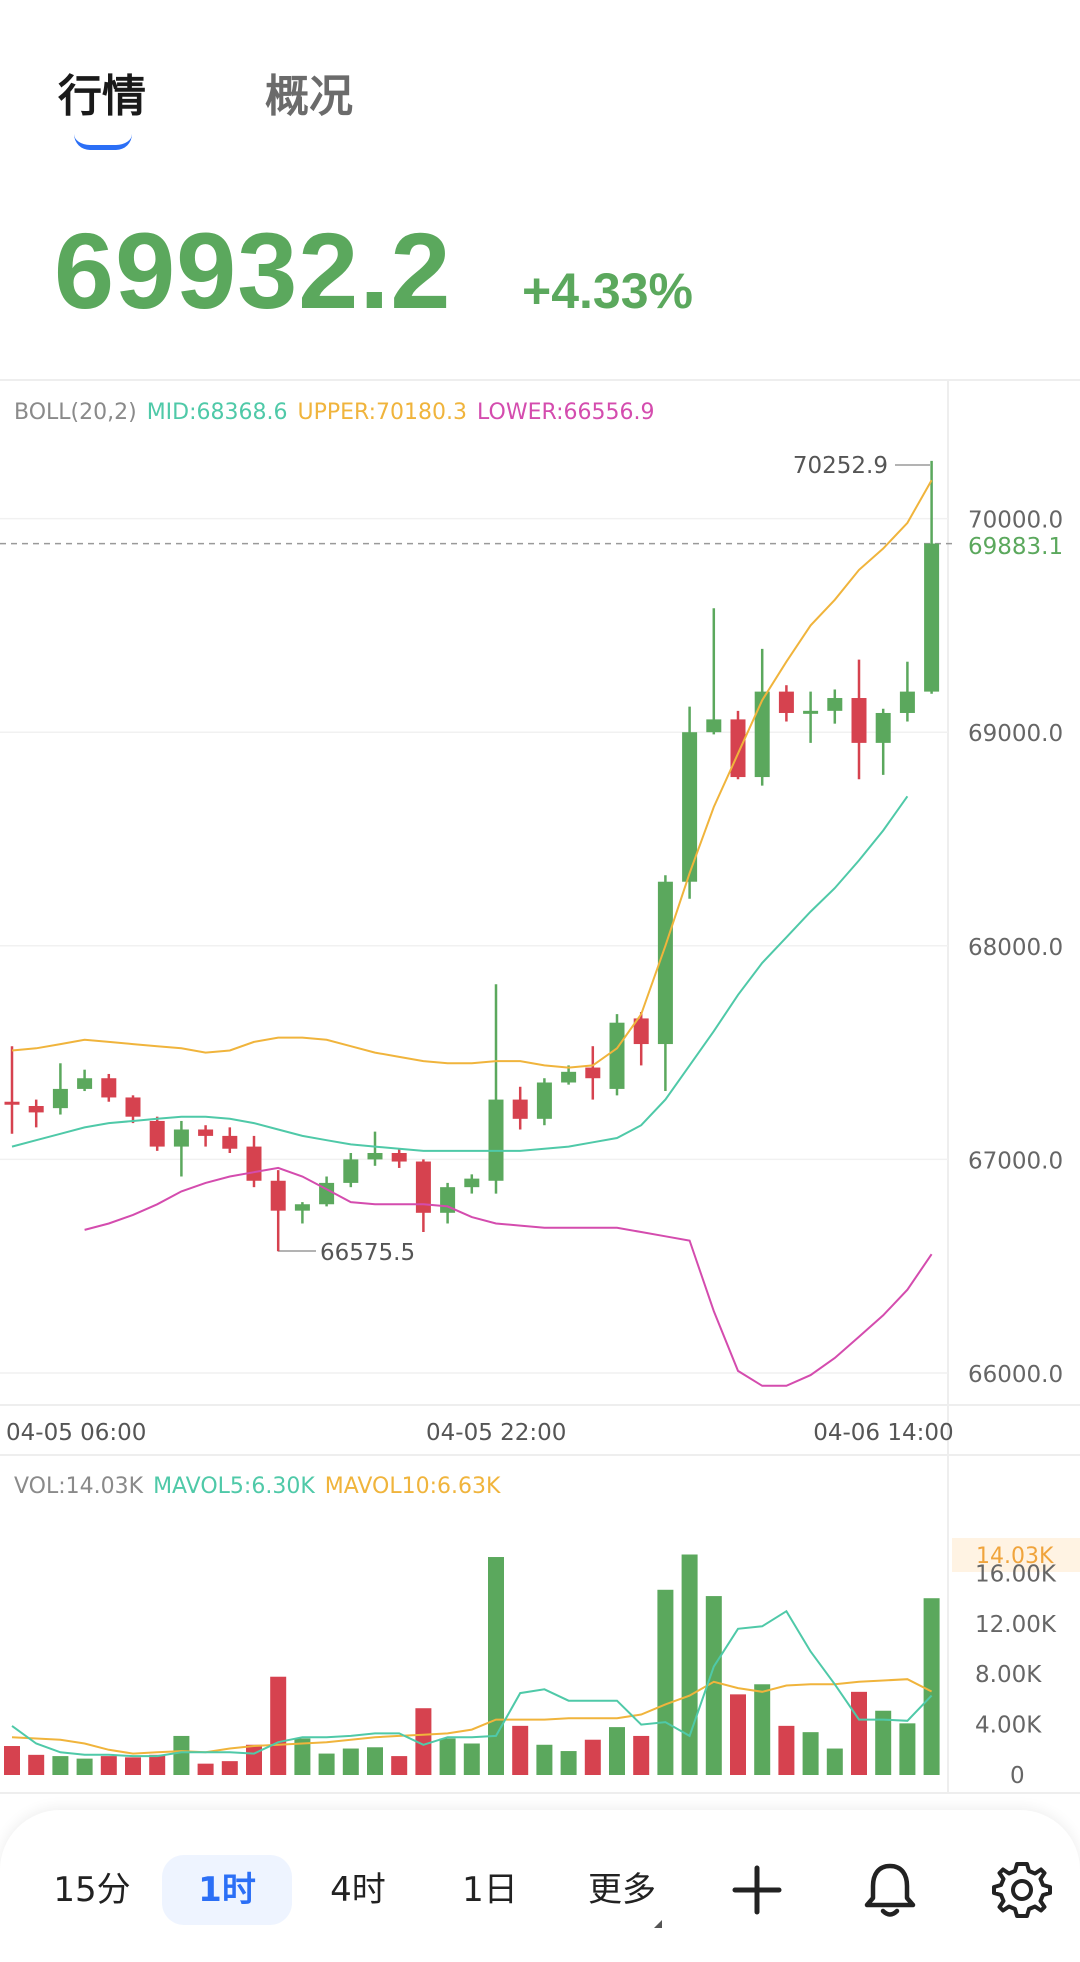 The width and height of the screenshot is (1080, 1962). What do you see at coordinates (1015, 1556) in the screenshot?
I see `current-volume-tag: 14.03K` at bounding box center [1015, 1556].